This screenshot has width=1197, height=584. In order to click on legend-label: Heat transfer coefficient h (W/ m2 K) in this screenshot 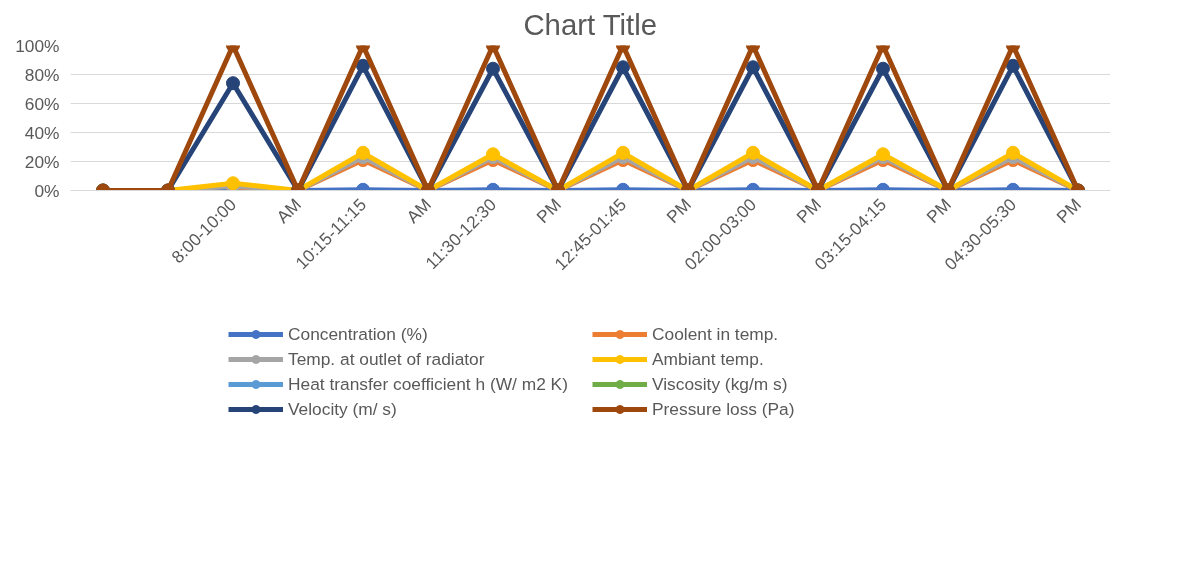, I will do `click(428, 384)`.